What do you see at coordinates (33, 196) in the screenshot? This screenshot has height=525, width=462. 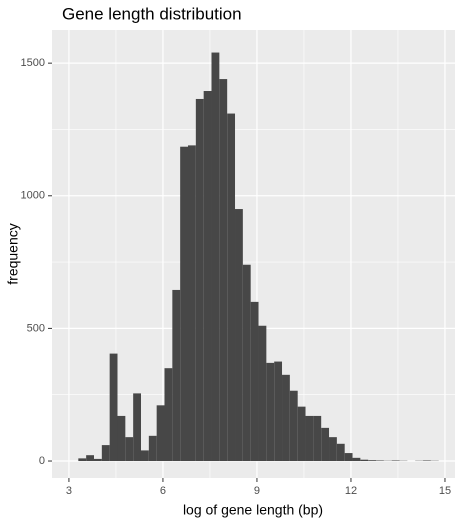 I see `y-tick-label: 1000` at bounding box center [33, 196].